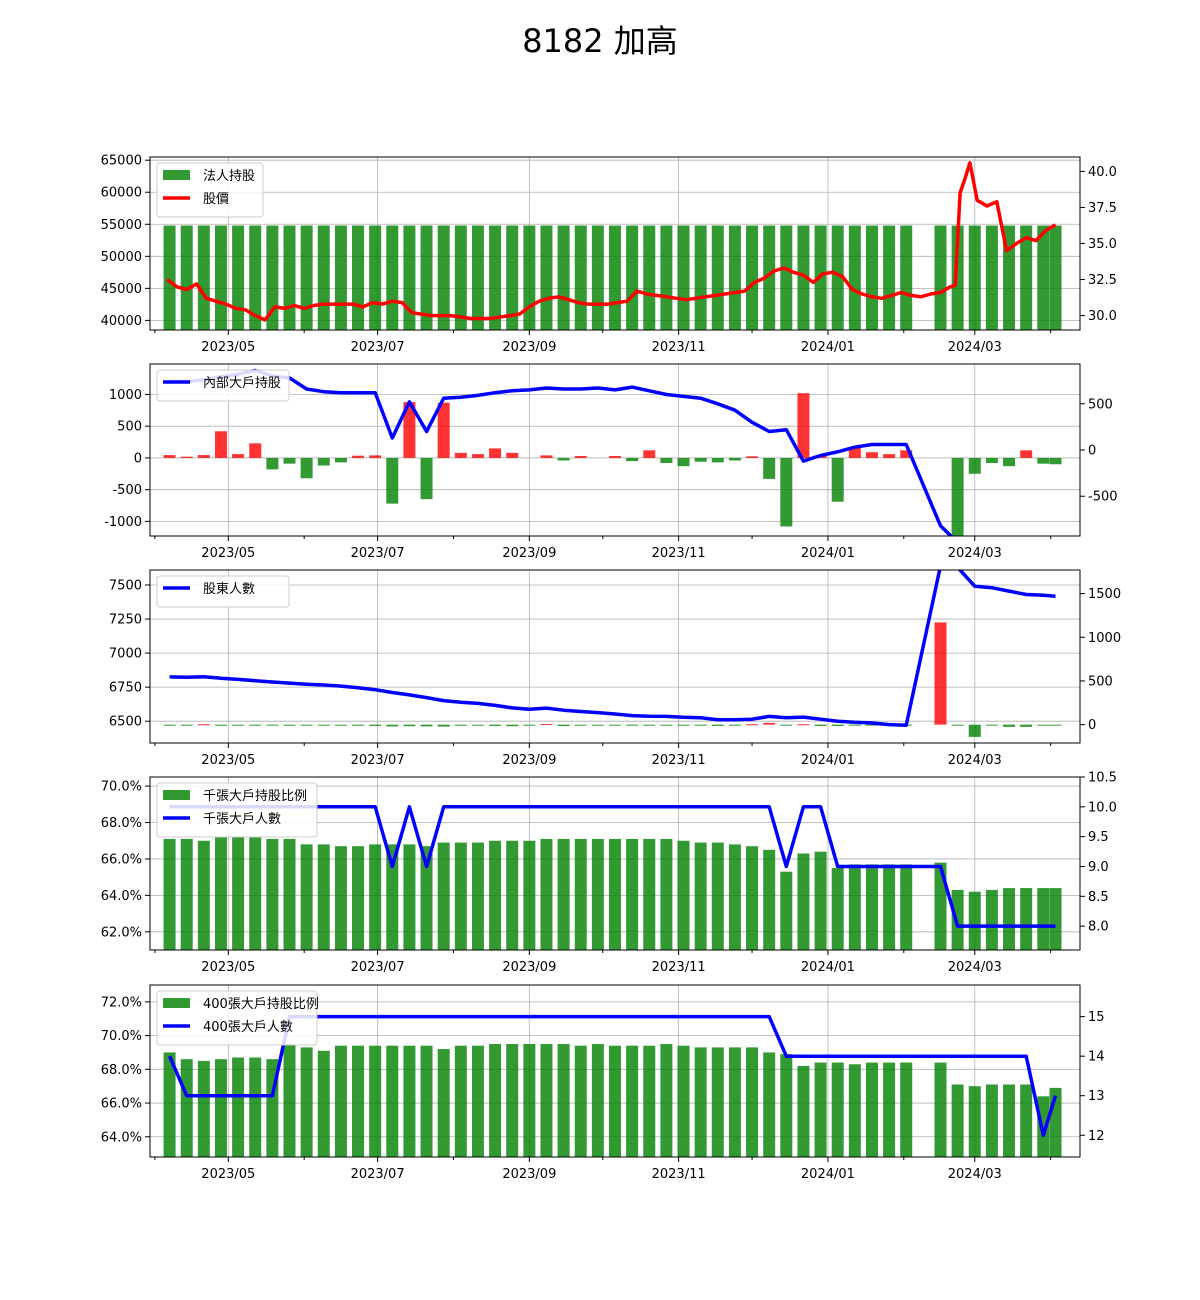 The image size is (1200, 1300). I want to click on legend-label: 股東人數, so click(229, 589).